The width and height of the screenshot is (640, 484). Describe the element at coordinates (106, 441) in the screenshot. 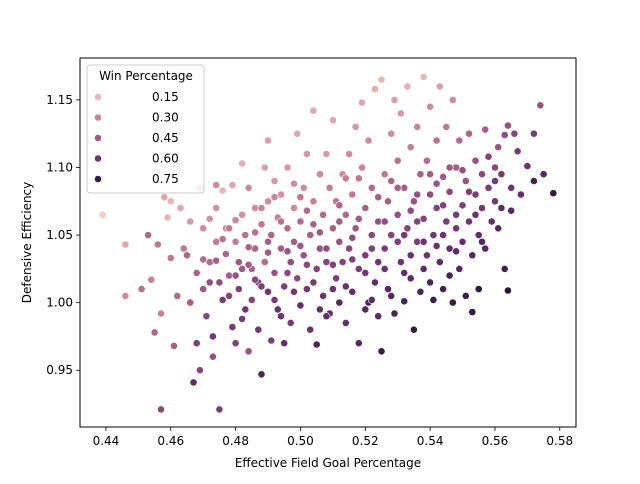

I see `x-tick-label: 0.44` at that location.